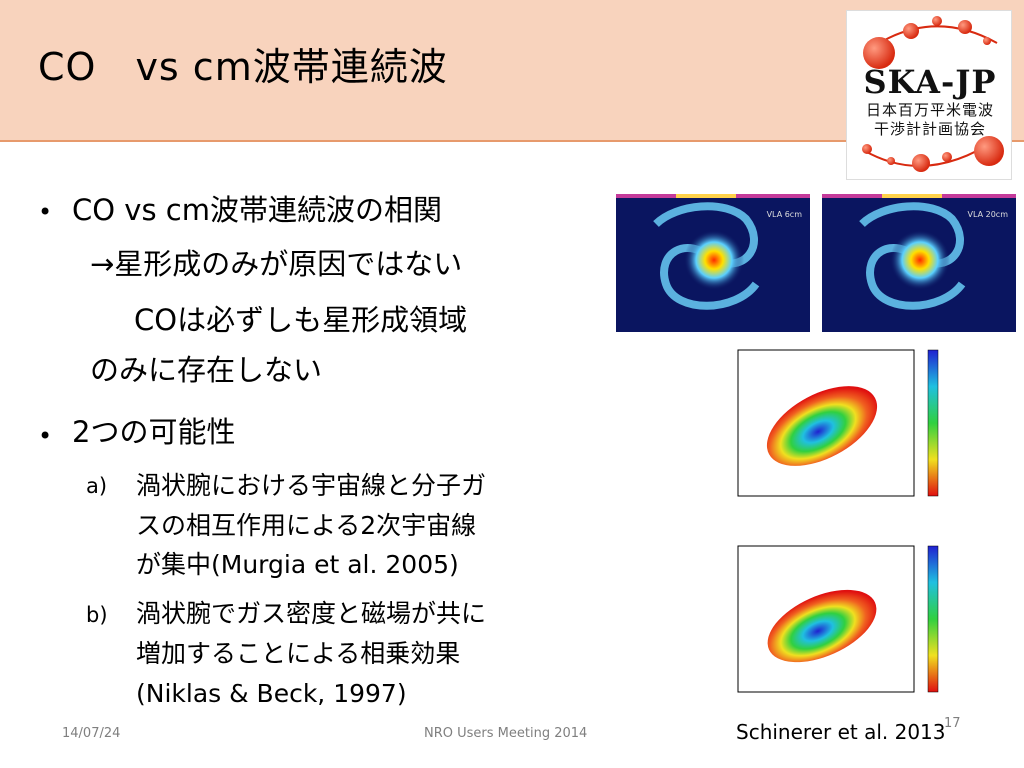  What do you see at coordinates (929, 110) in the screenshot?
I see `logo-subtitle-1: 日本百万平米電波` at bounding box center [929, 110].